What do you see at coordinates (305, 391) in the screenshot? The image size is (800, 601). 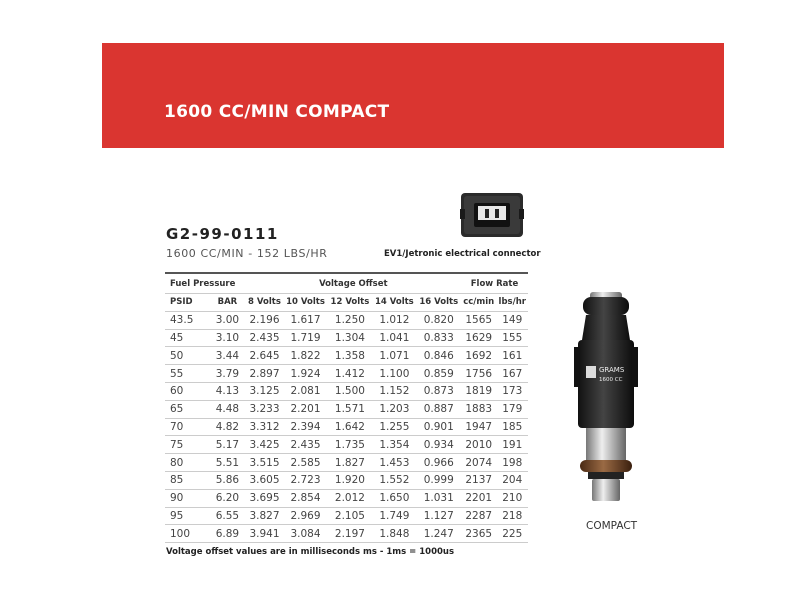 I see `table-cell: 2.081` at bounding box center [305, 391].